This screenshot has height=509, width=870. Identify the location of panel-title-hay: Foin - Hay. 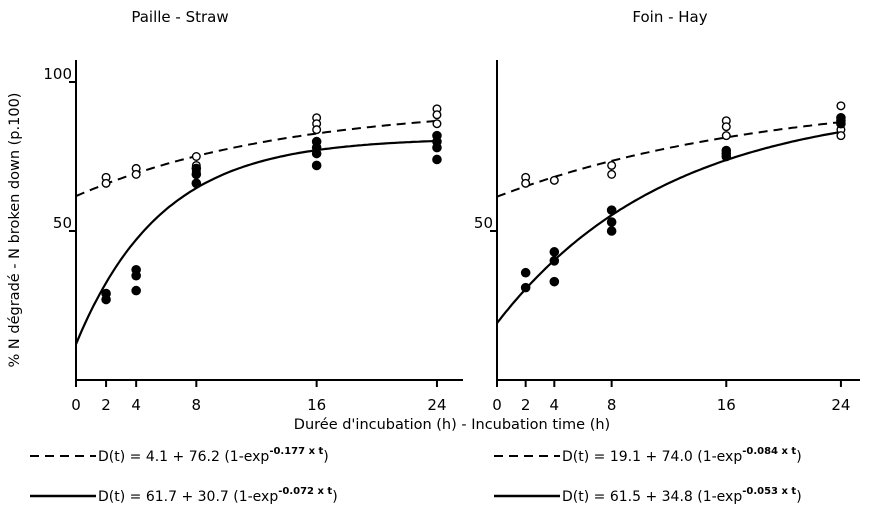
(669, 17).